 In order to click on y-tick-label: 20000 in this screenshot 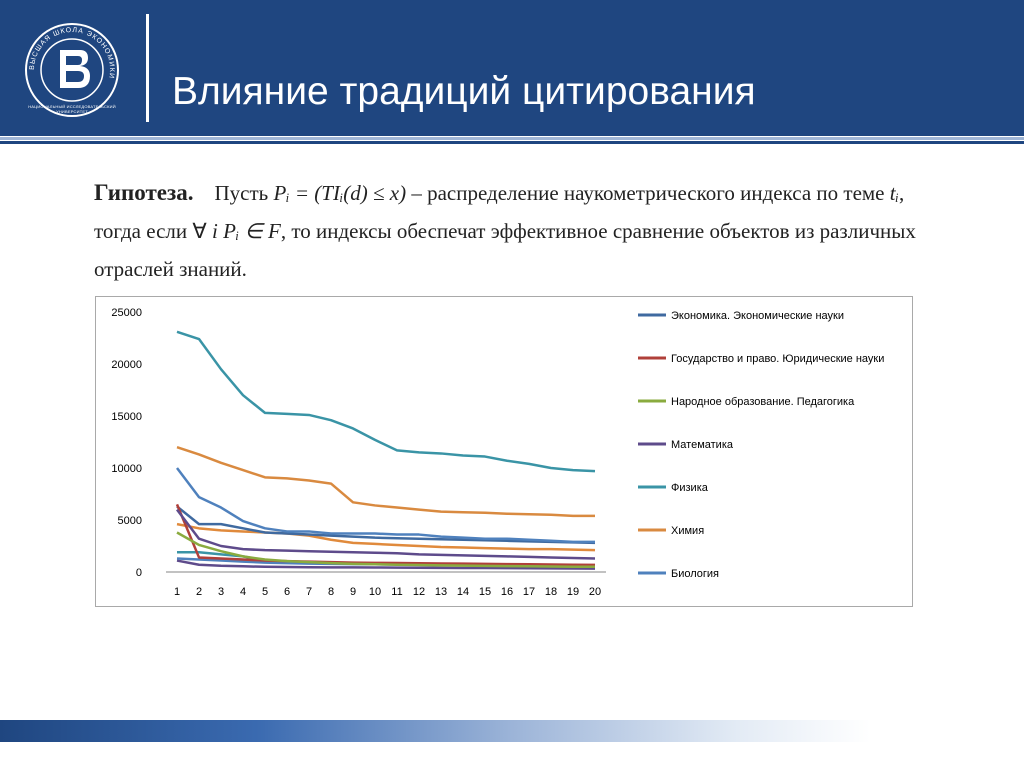, I will do `click(126, 365)`.